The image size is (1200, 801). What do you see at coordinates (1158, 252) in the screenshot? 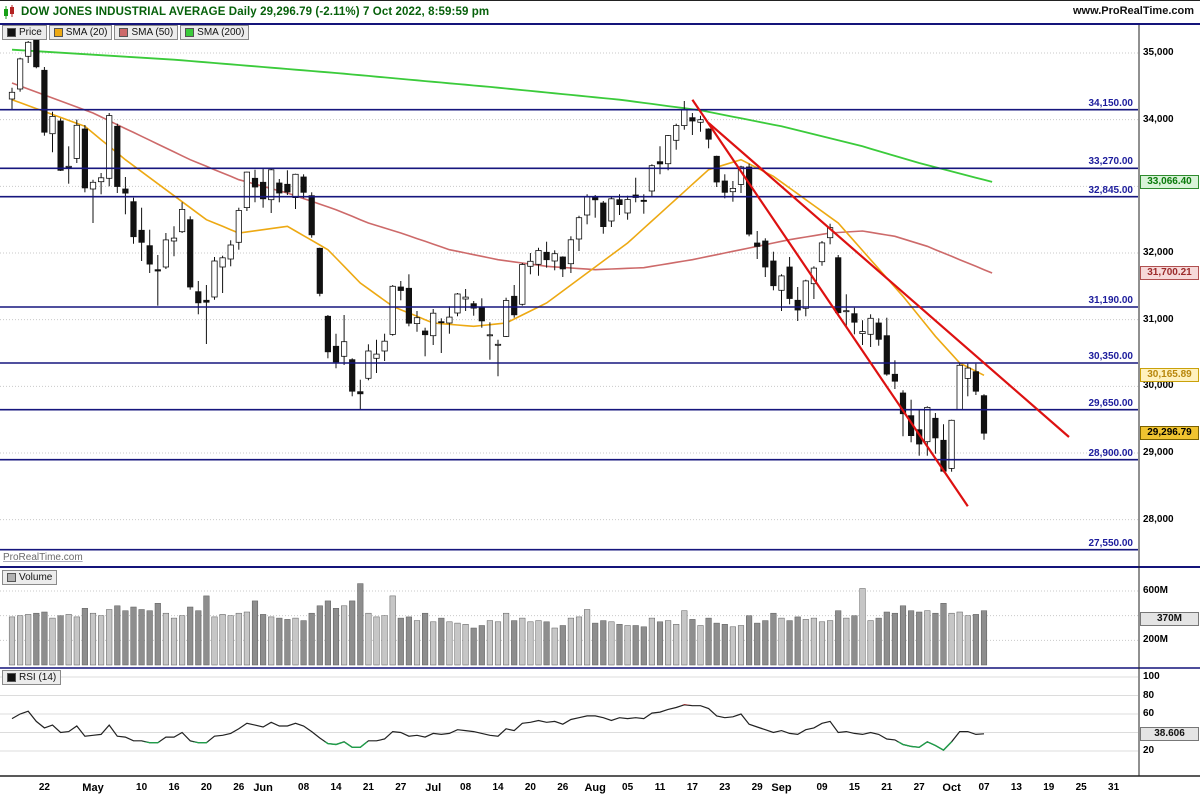
I see `price-axis-tick: 32,000` at bounding box center [1158, 252].